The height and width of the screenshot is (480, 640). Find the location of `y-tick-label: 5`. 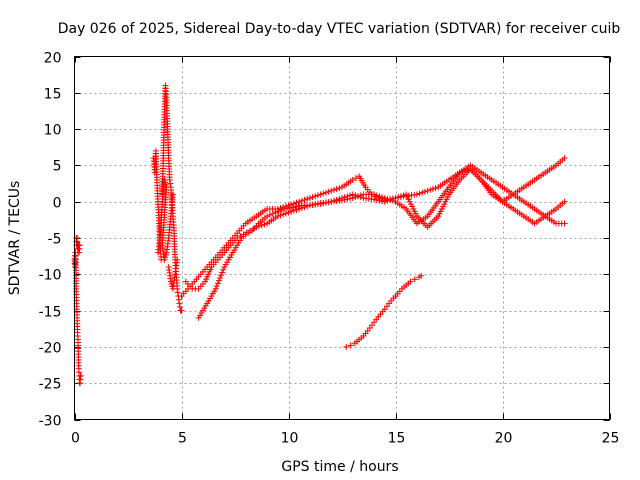

y-tick-label: 5 is located at coordinates (57, 167).